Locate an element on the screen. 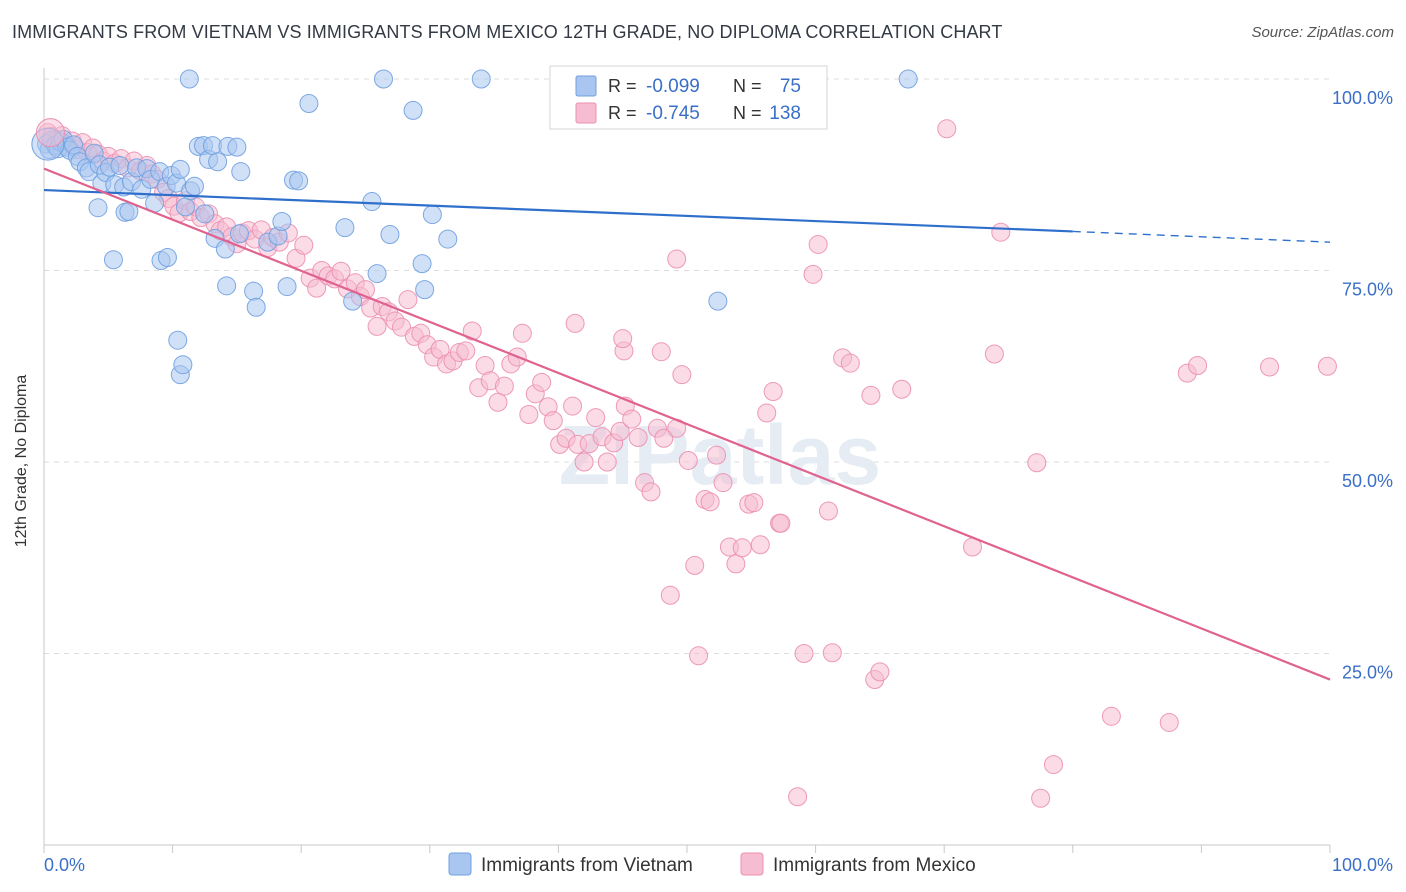 This screenshot has height=892, width=1406. stats-r-value: -0.099 is located at coordinates (673, 86).